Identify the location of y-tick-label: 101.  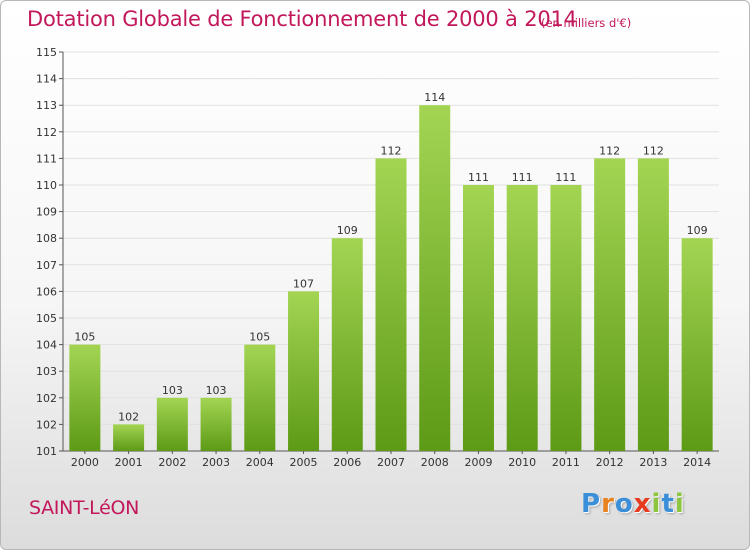
(46, 451).